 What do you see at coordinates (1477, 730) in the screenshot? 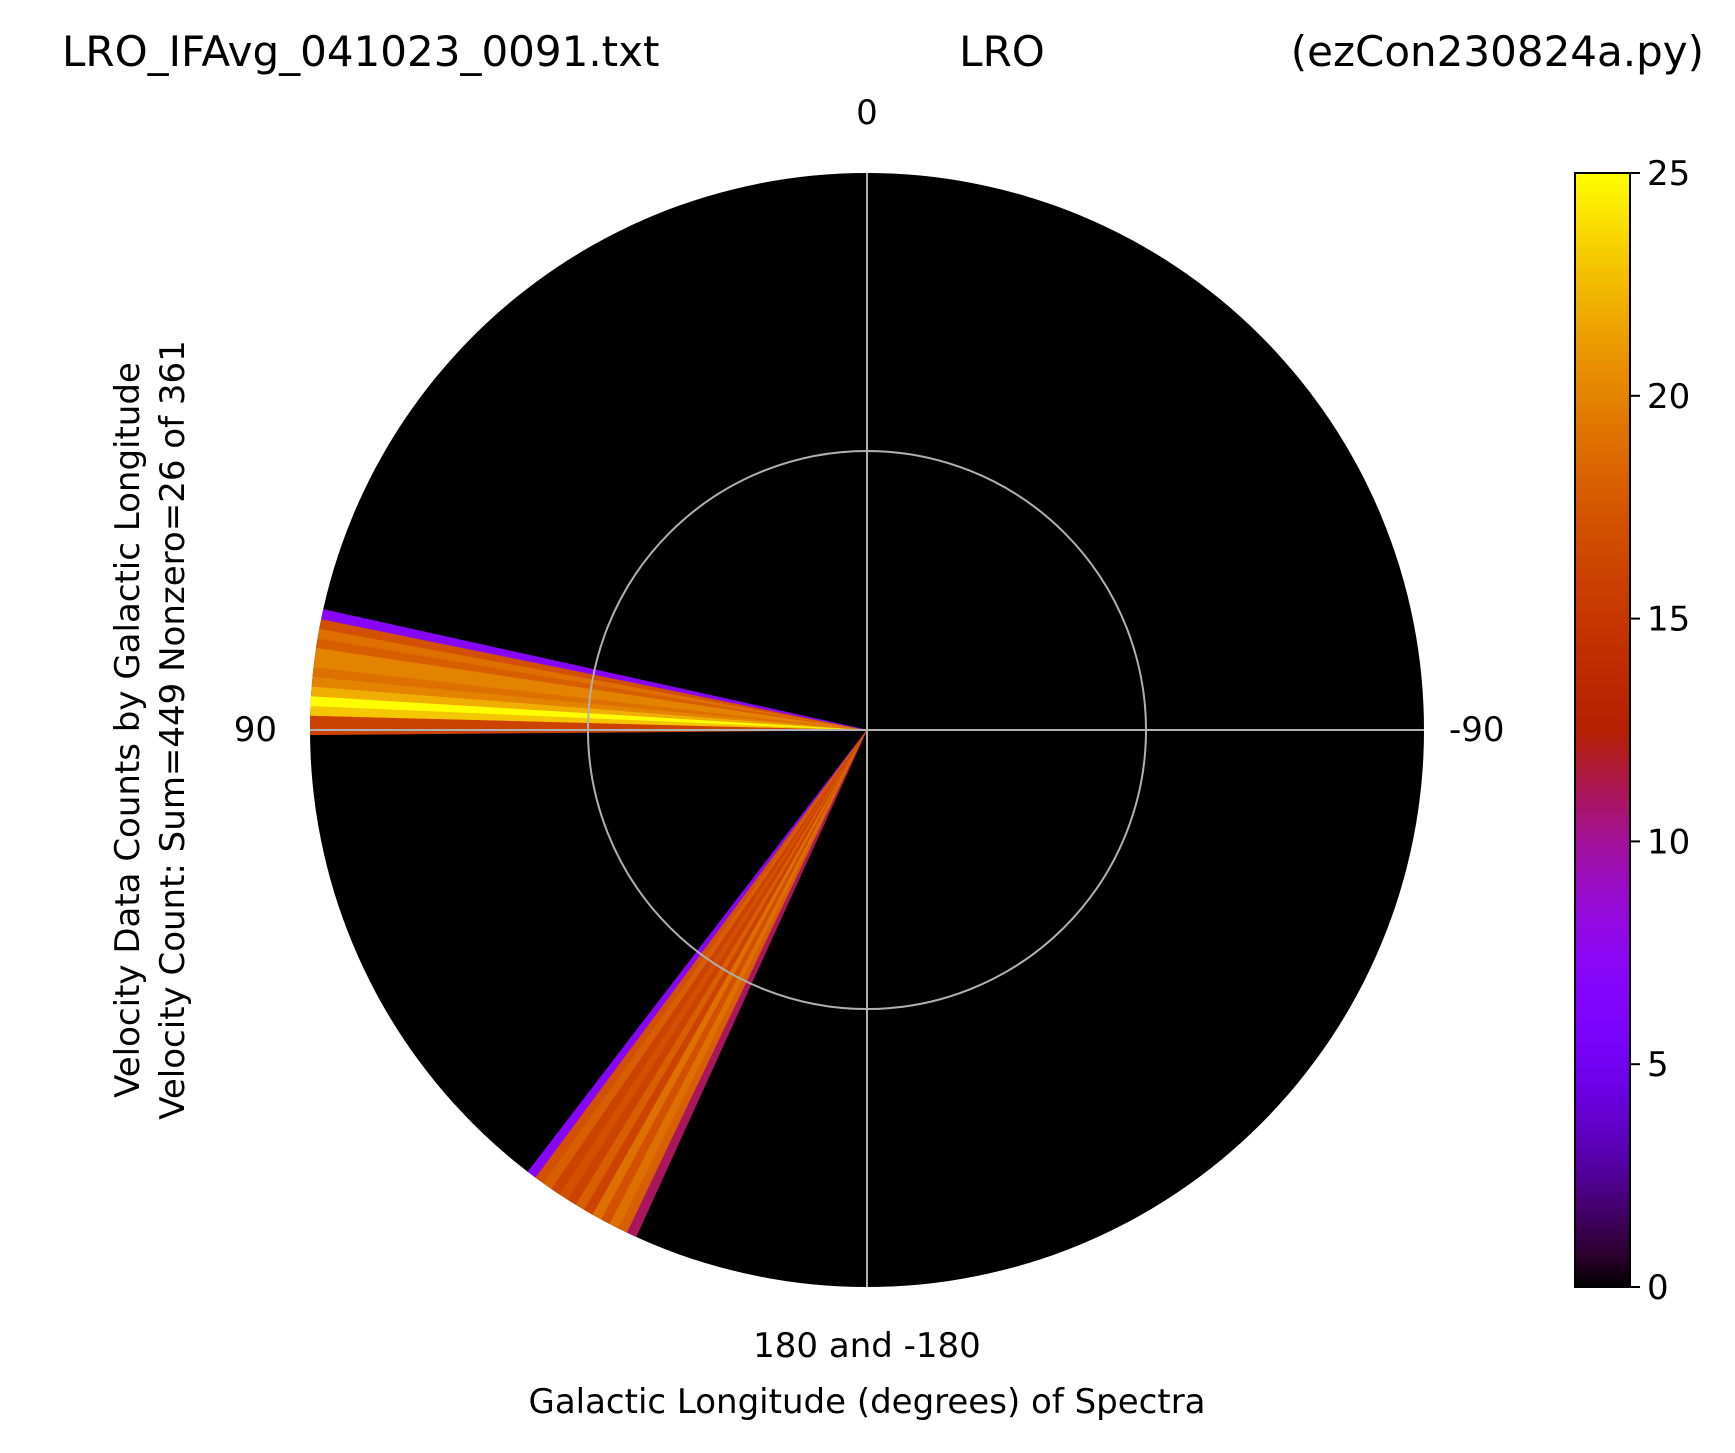
I see `angle-tick-right: -90` at bounding box center [1477, 730].